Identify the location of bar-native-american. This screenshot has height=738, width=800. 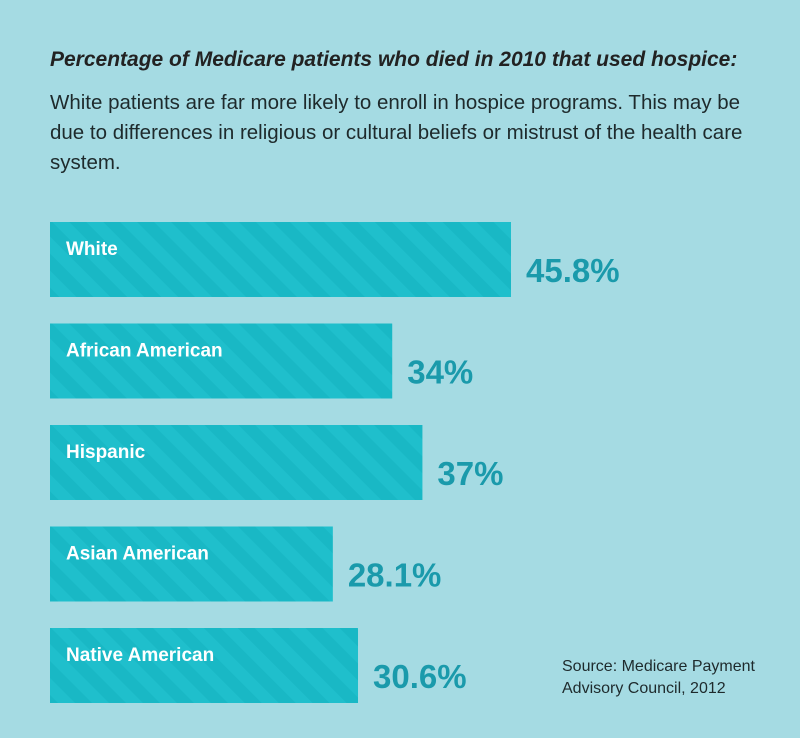
(204, 665).